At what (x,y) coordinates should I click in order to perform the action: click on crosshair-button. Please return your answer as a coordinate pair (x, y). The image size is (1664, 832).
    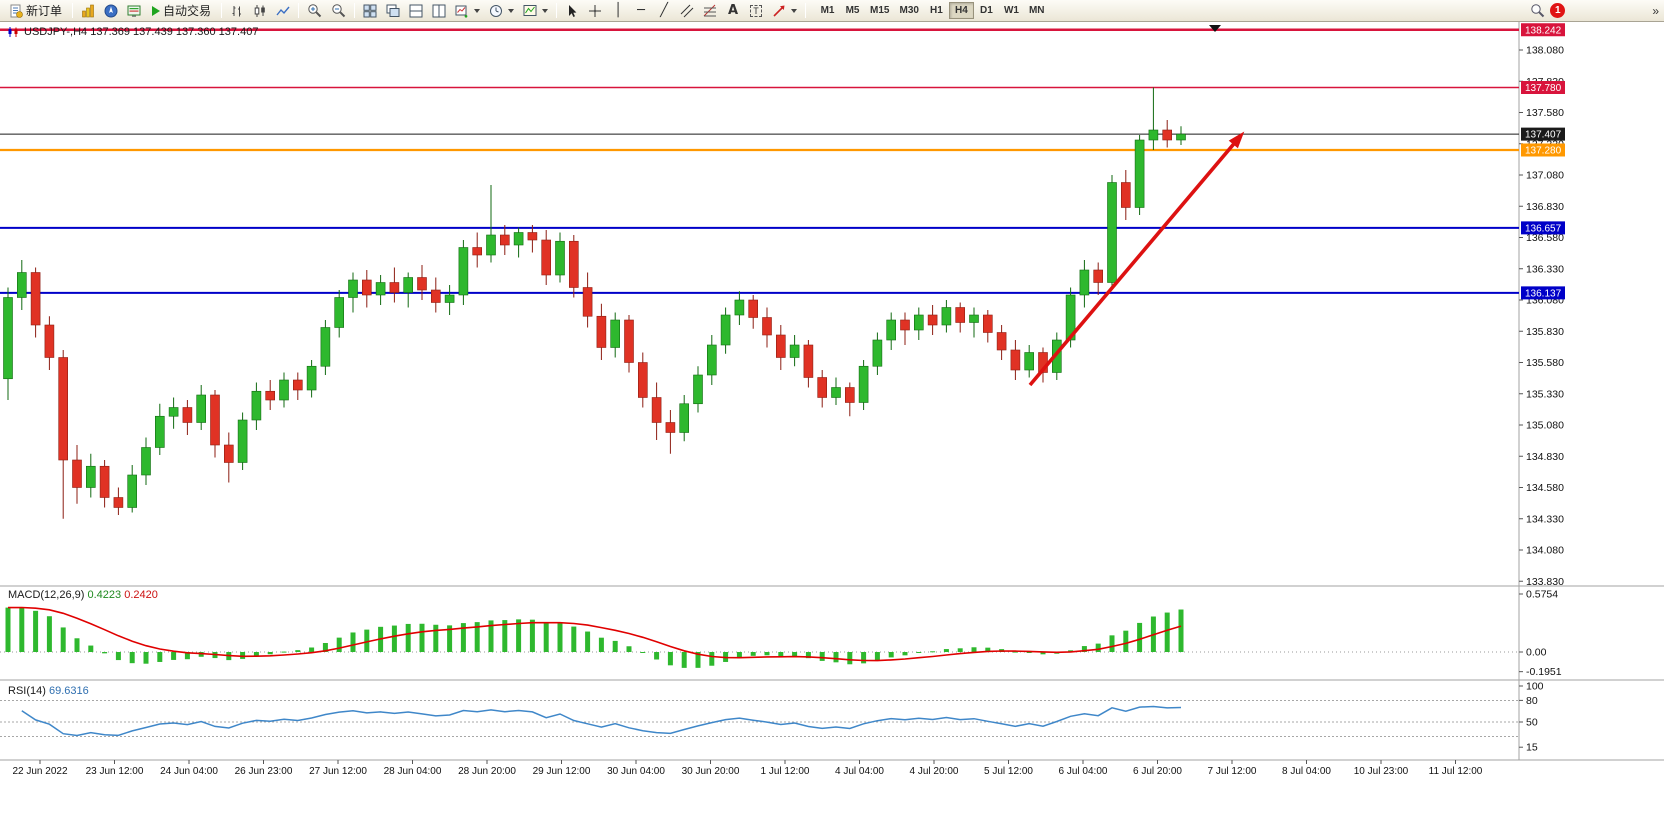
    Looking at the image, I should click on (595, 11).